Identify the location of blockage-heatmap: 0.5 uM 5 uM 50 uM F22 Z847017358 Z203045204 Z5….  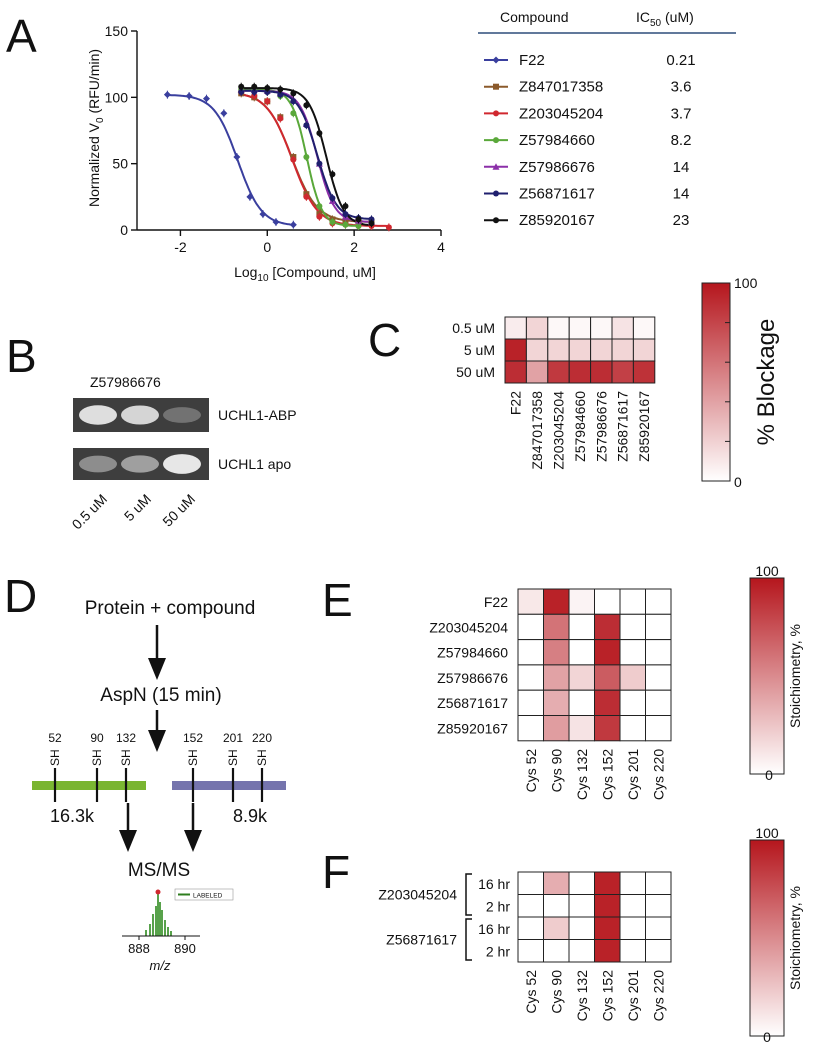
(554, 393).